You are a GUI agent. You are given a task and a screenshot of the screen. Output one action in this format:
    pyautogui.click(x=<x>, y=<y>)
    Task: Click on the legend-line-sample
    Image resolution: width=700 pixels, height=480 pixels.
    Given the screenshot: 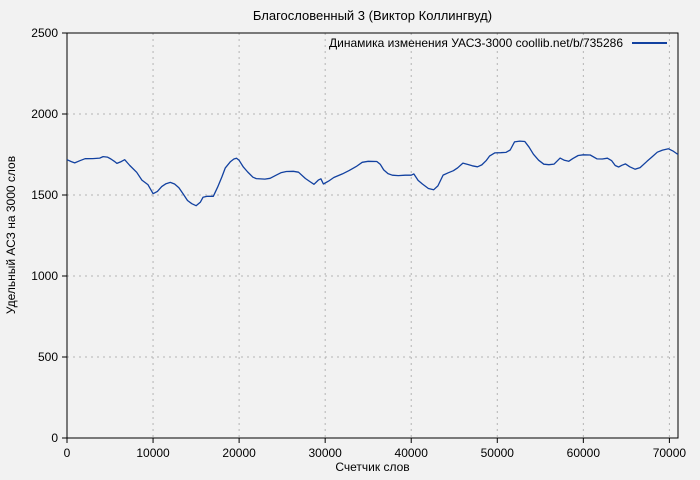 What is the action you would take?
    pyautogui.click(x=649, y=43)
    